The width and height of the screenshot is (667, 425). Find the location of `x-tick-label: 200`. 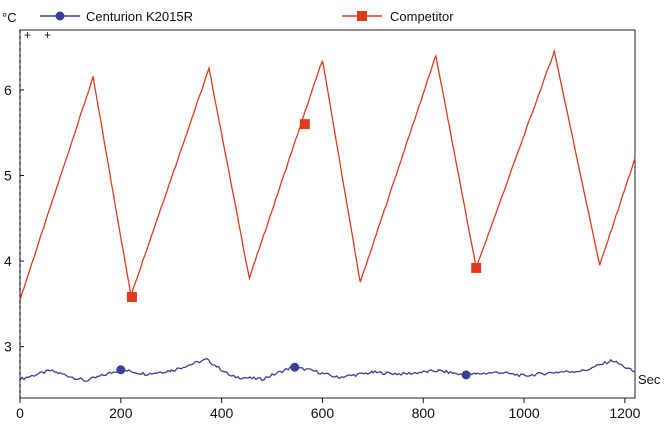

x-tick-label: 200 is located at coordinates (121, 413).